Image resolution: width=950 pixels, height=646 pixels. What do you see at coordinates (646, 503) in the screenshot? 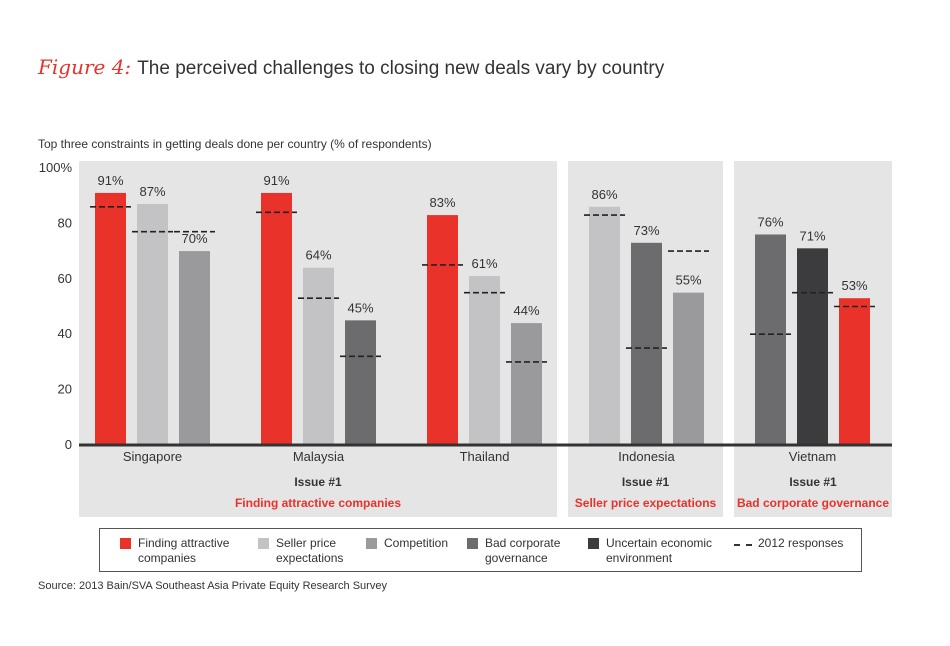
I see `issue-text-1: Seller price expectations` at bounding box center [646, 503].